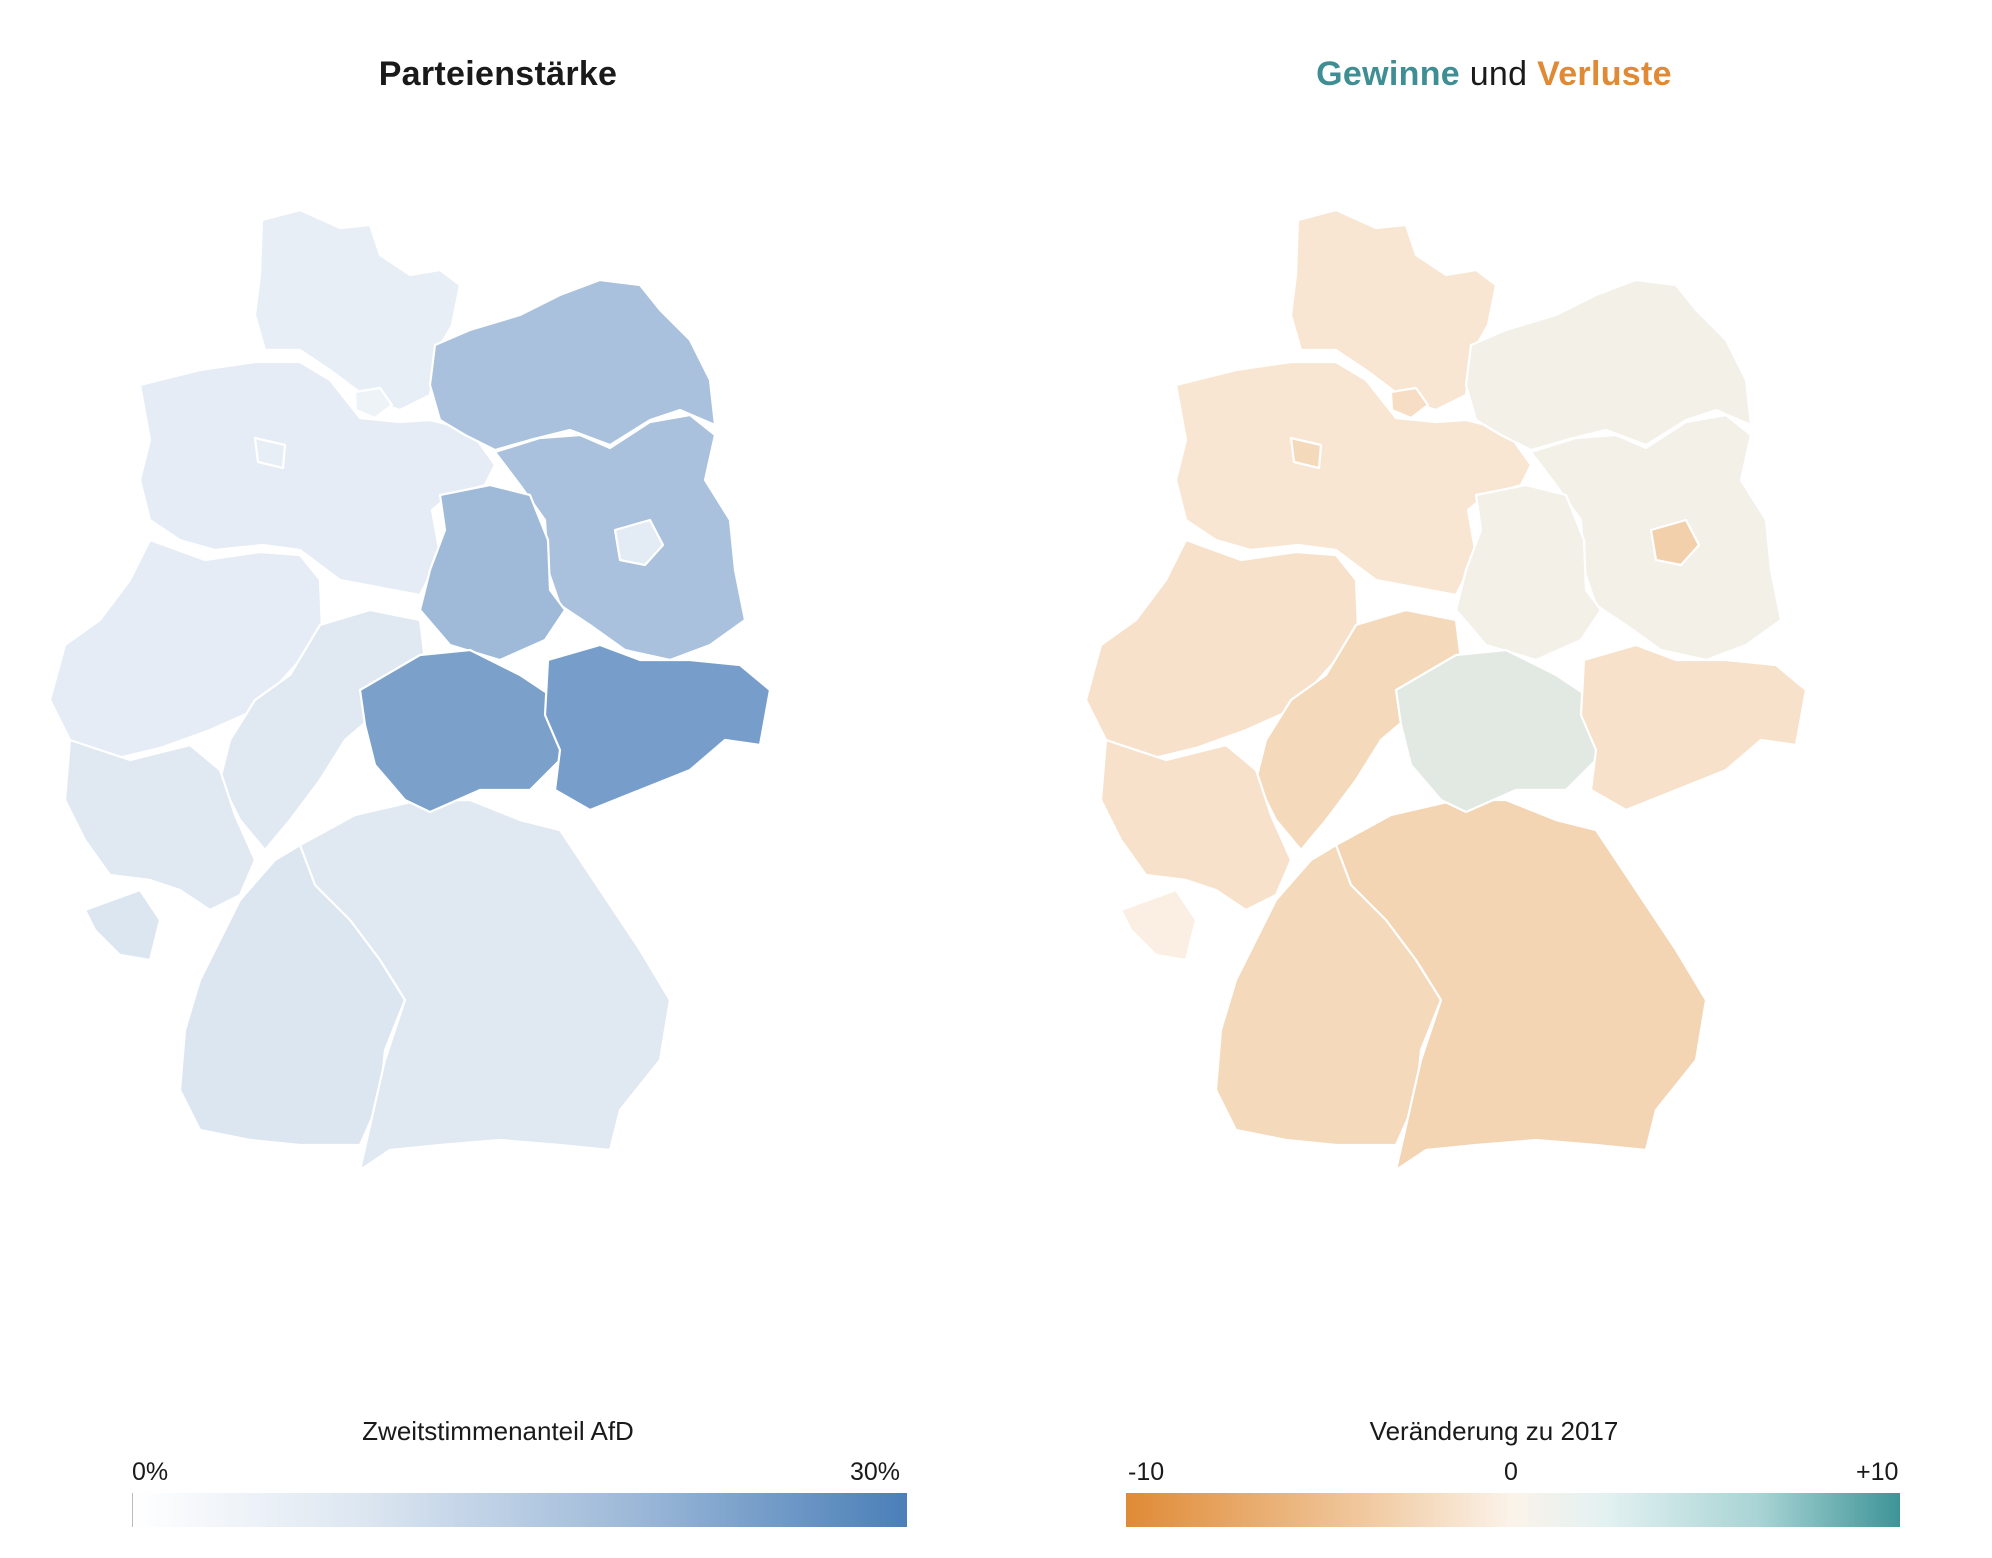 Image resolution: width=1992 pixels, height=1558 pixels. I want to click on title-connector: und, so click(1498, 74).